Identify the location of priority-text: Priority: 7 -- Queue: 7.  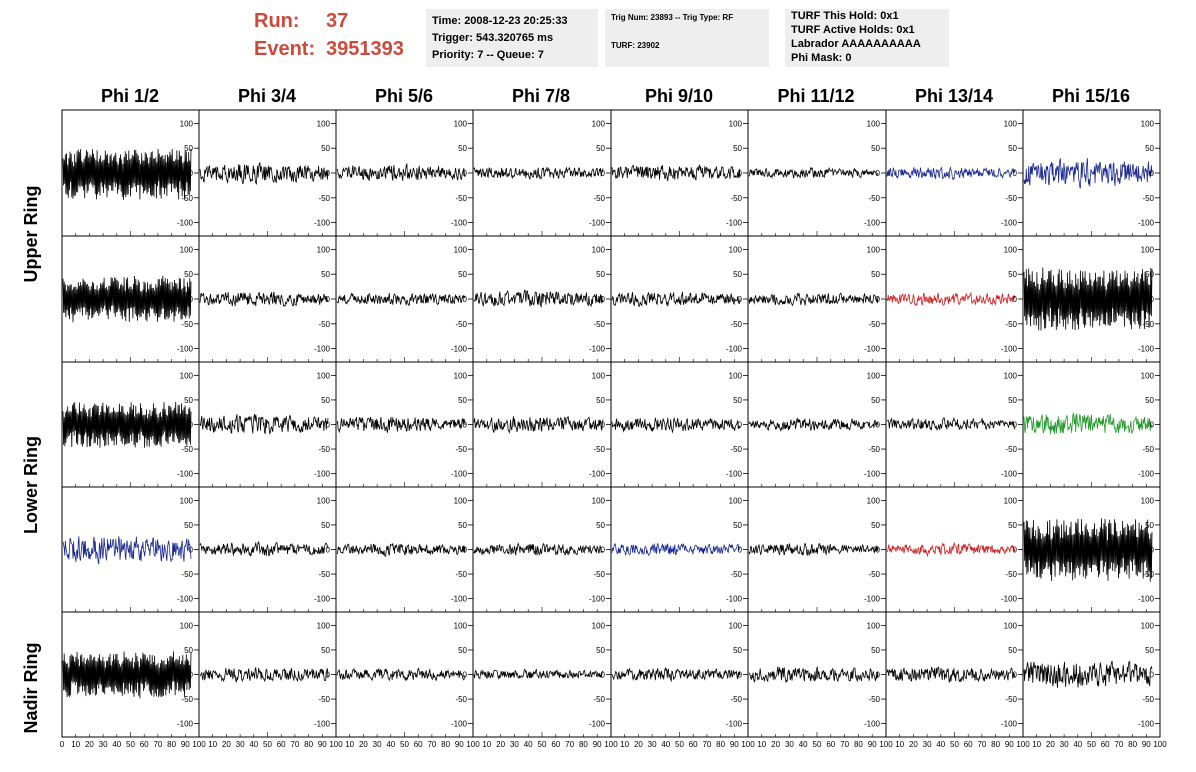
(488, 55).